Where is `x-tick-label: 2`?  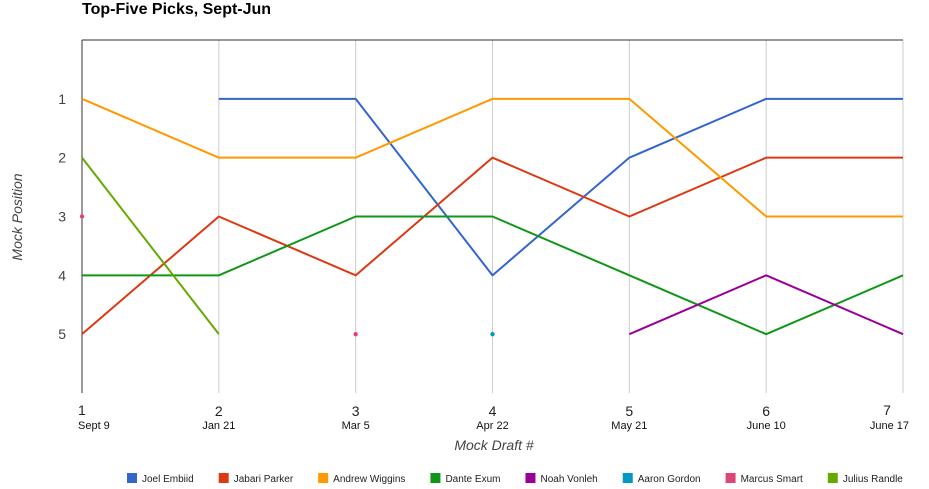
x-tick-label: 2 is located at coordinates (219, 411).